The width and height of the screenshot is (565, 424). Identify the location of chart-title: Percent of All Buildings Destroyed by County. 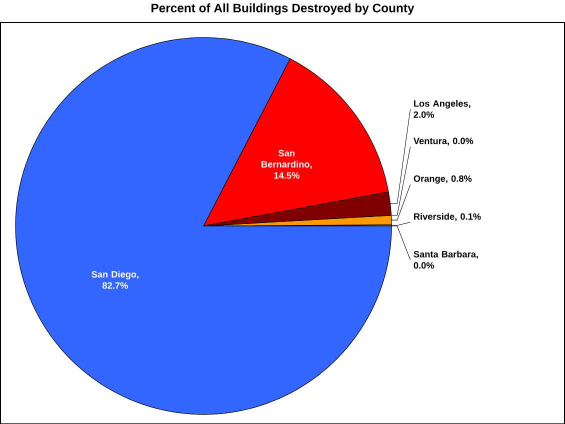
(283, 9).